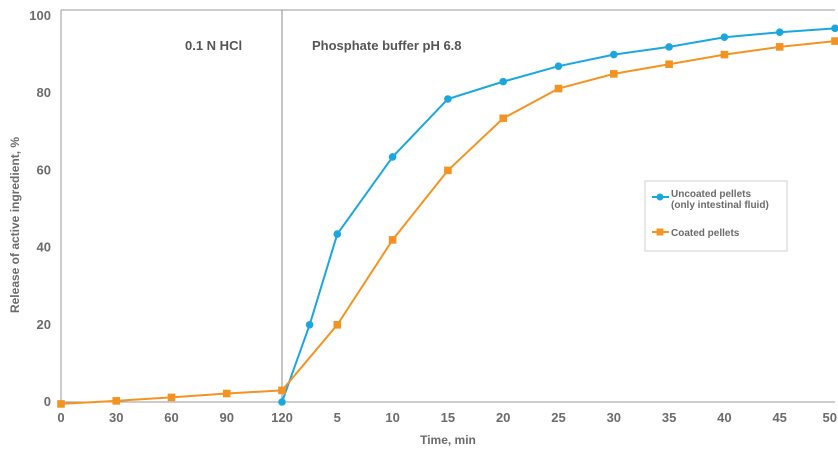  I want to click on legend-swatch-coated-marker, so click(660, 232).